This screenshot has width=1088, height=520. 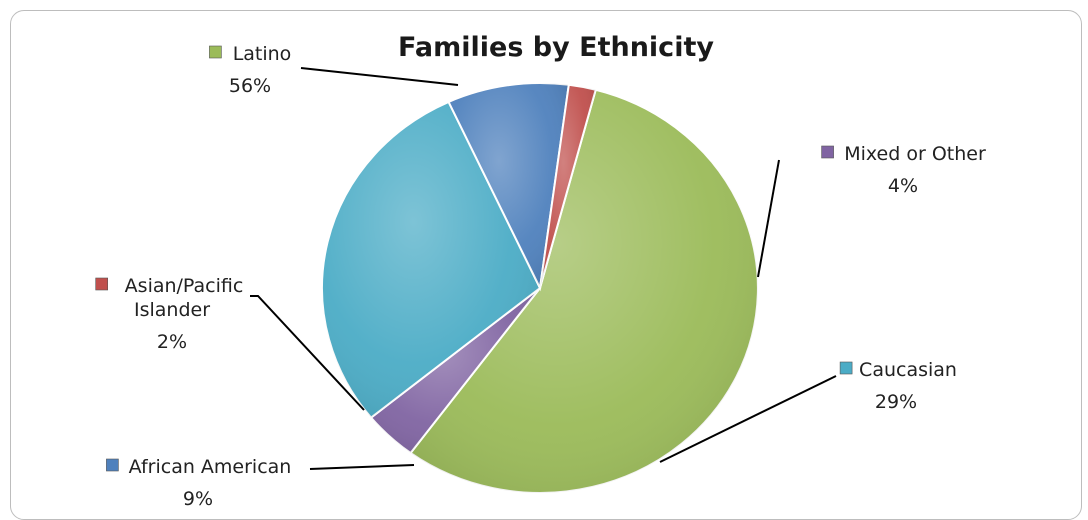 What do you see at coordinates (101, 284) in the screenshot?
I see `legend-key-asian-pacific-islander` at bounding box center [101, 284].